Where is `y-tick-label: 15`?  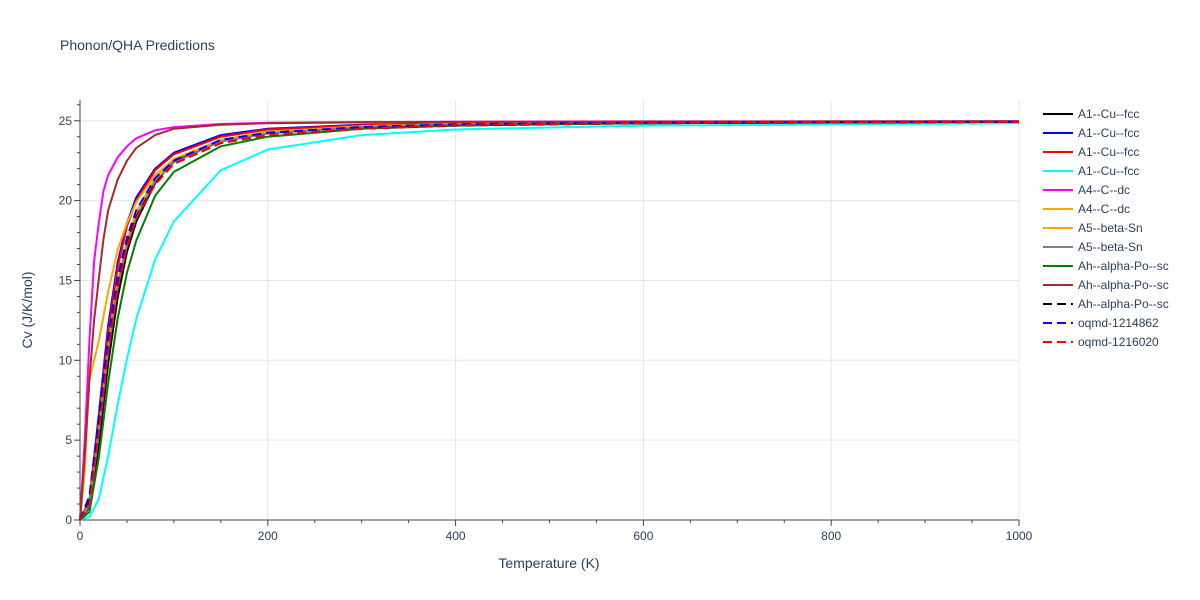 y-tick-label: 15 is located at coordinates (66, 280).